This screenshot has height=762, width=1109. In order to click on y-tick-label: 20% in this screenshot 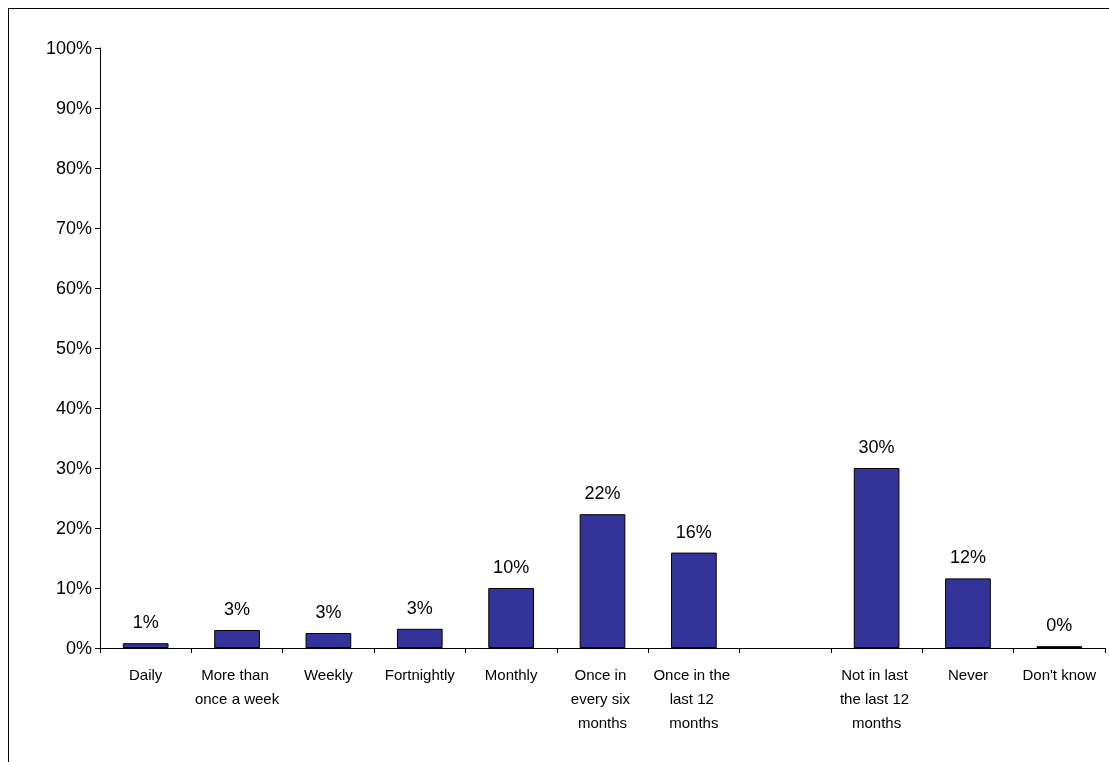, I will do `click(73, 528)`.